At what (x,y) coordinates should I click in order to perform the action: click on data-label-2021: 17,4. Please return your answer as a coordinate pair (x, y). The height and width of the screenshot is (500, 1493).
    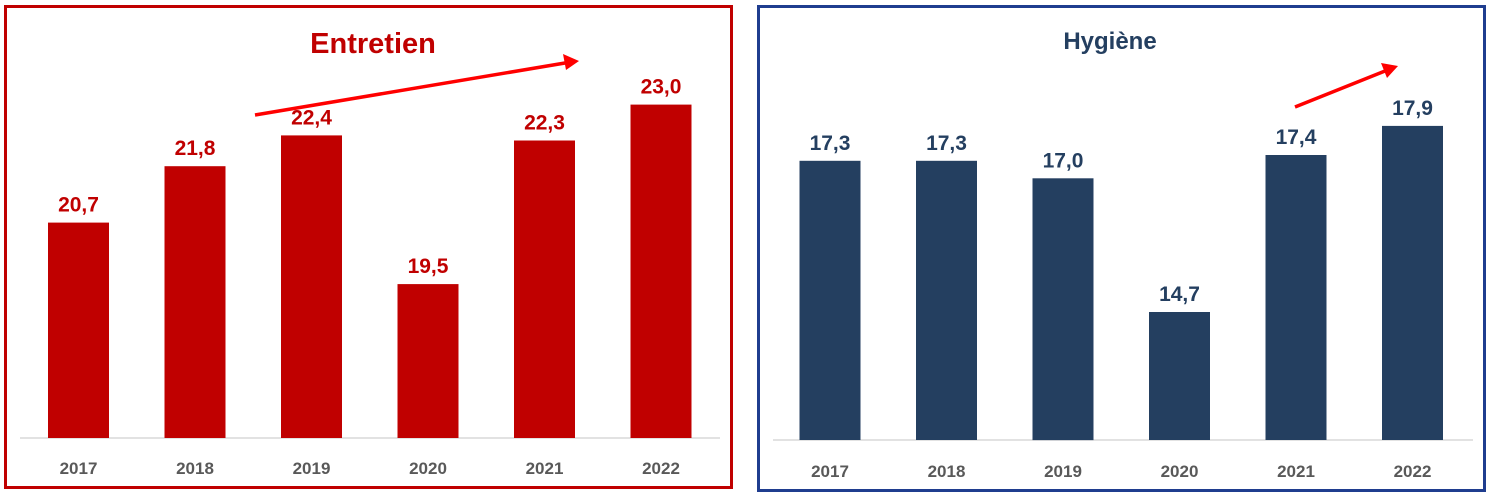
    Looking at the image, I should click on (1296, 137).